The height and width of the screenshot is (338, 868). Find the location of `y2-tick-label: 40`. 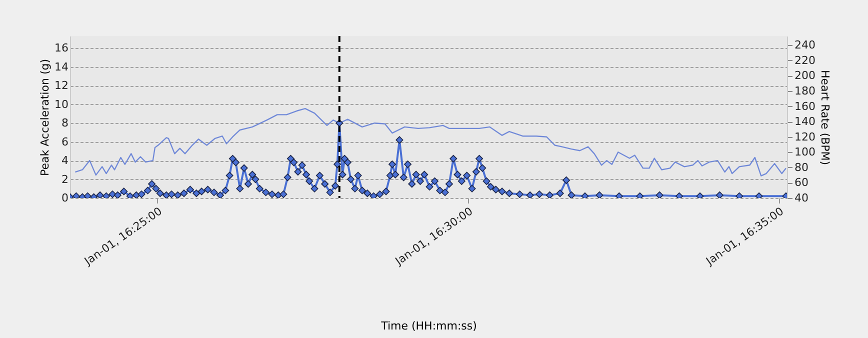

y2-tick-label: 40 is located at coordinates (801, 198).